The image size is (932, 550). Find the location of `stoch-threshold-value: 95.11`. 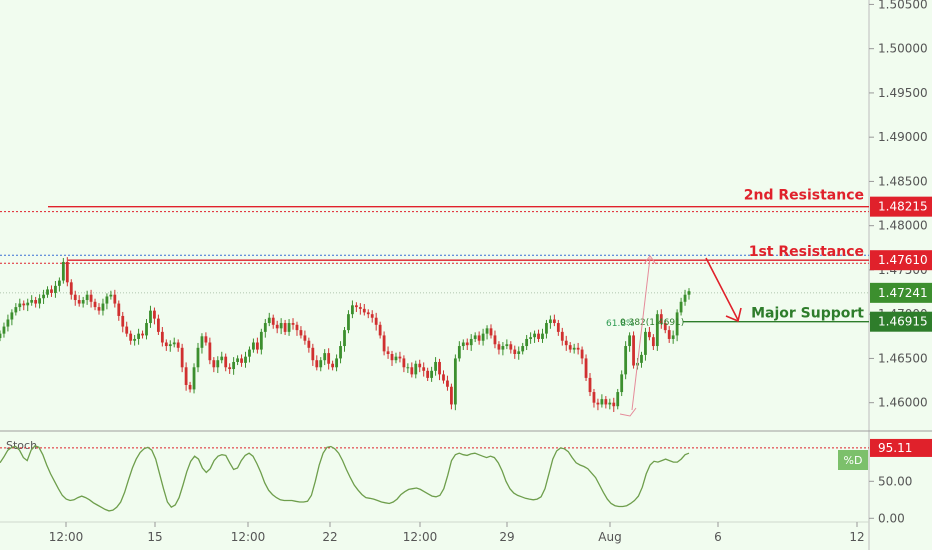

stoch-threshold-value: 95.11 is located at coordinates (895, 448).